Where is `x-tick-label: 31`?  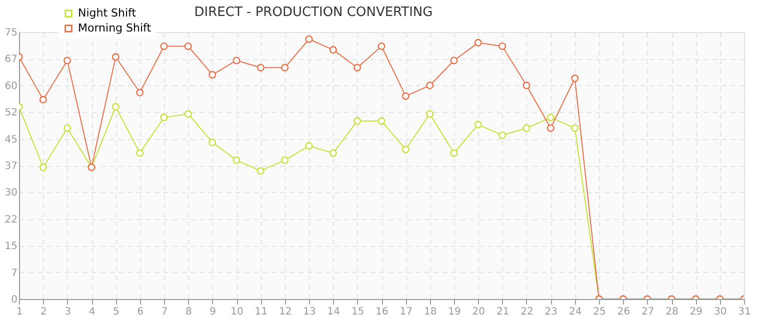 x-tick-label: 31 is located at coordinates (744, 312).